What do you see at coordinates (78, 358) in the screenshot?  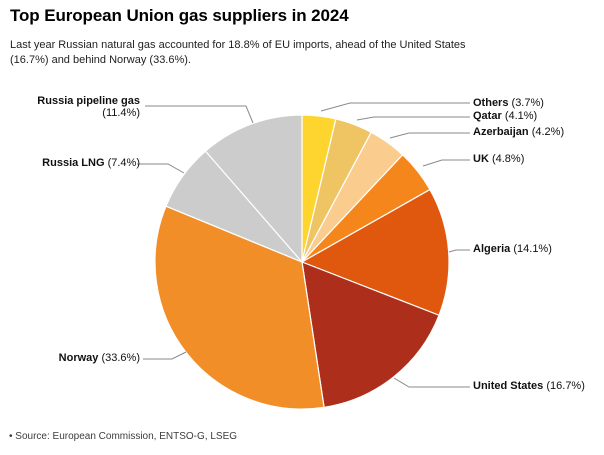 I see `label-norway-name: Norway` at bounding box center [78, 358].